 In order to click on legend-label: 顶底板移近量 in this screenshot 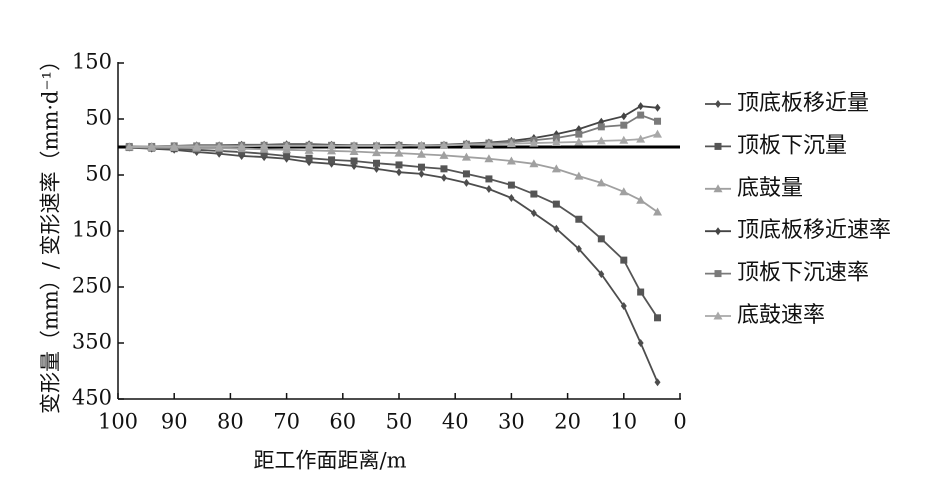, I will do `click(803, 103)`.